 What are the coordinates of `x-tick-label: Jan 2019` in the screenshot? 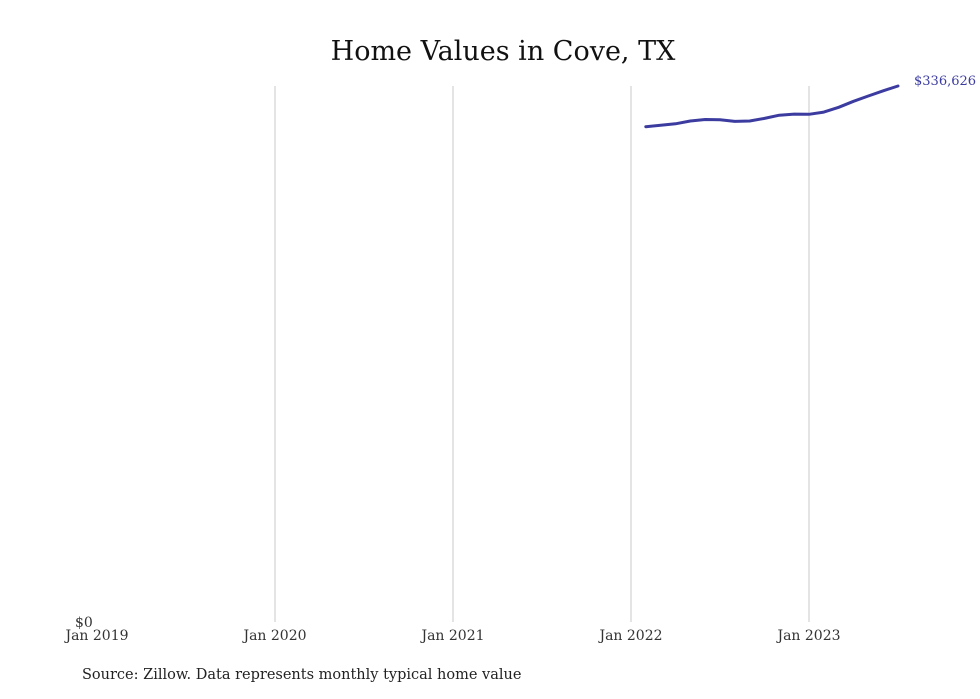 It's located at (95, 636).